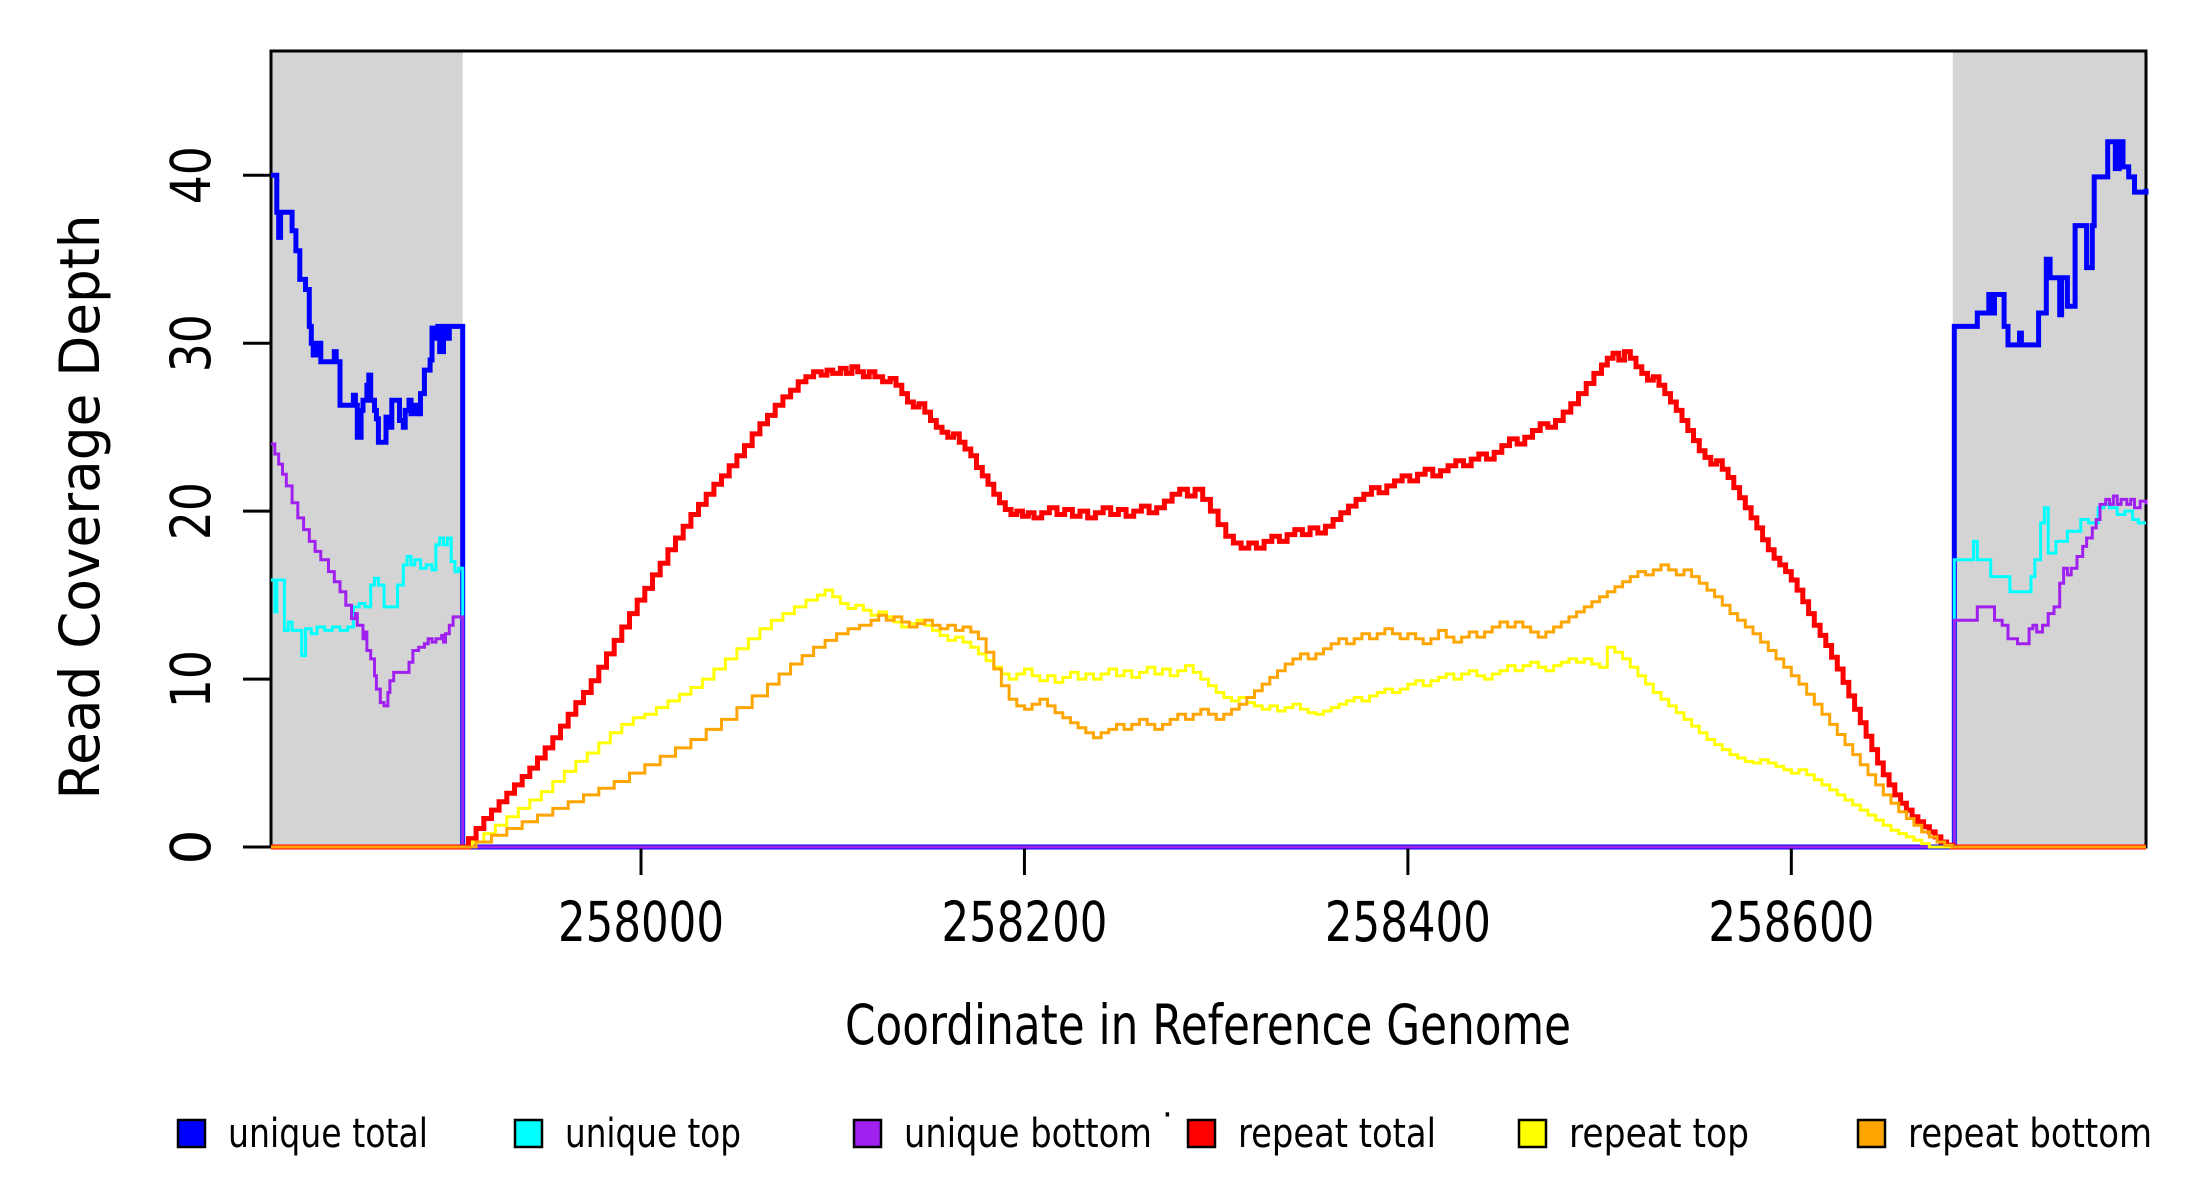 The image size is (2200, 1200). Describe the element at coordinates (1871, 1133) in the screenshot. I see `legend-swatch-repeat-bottom` at that location.